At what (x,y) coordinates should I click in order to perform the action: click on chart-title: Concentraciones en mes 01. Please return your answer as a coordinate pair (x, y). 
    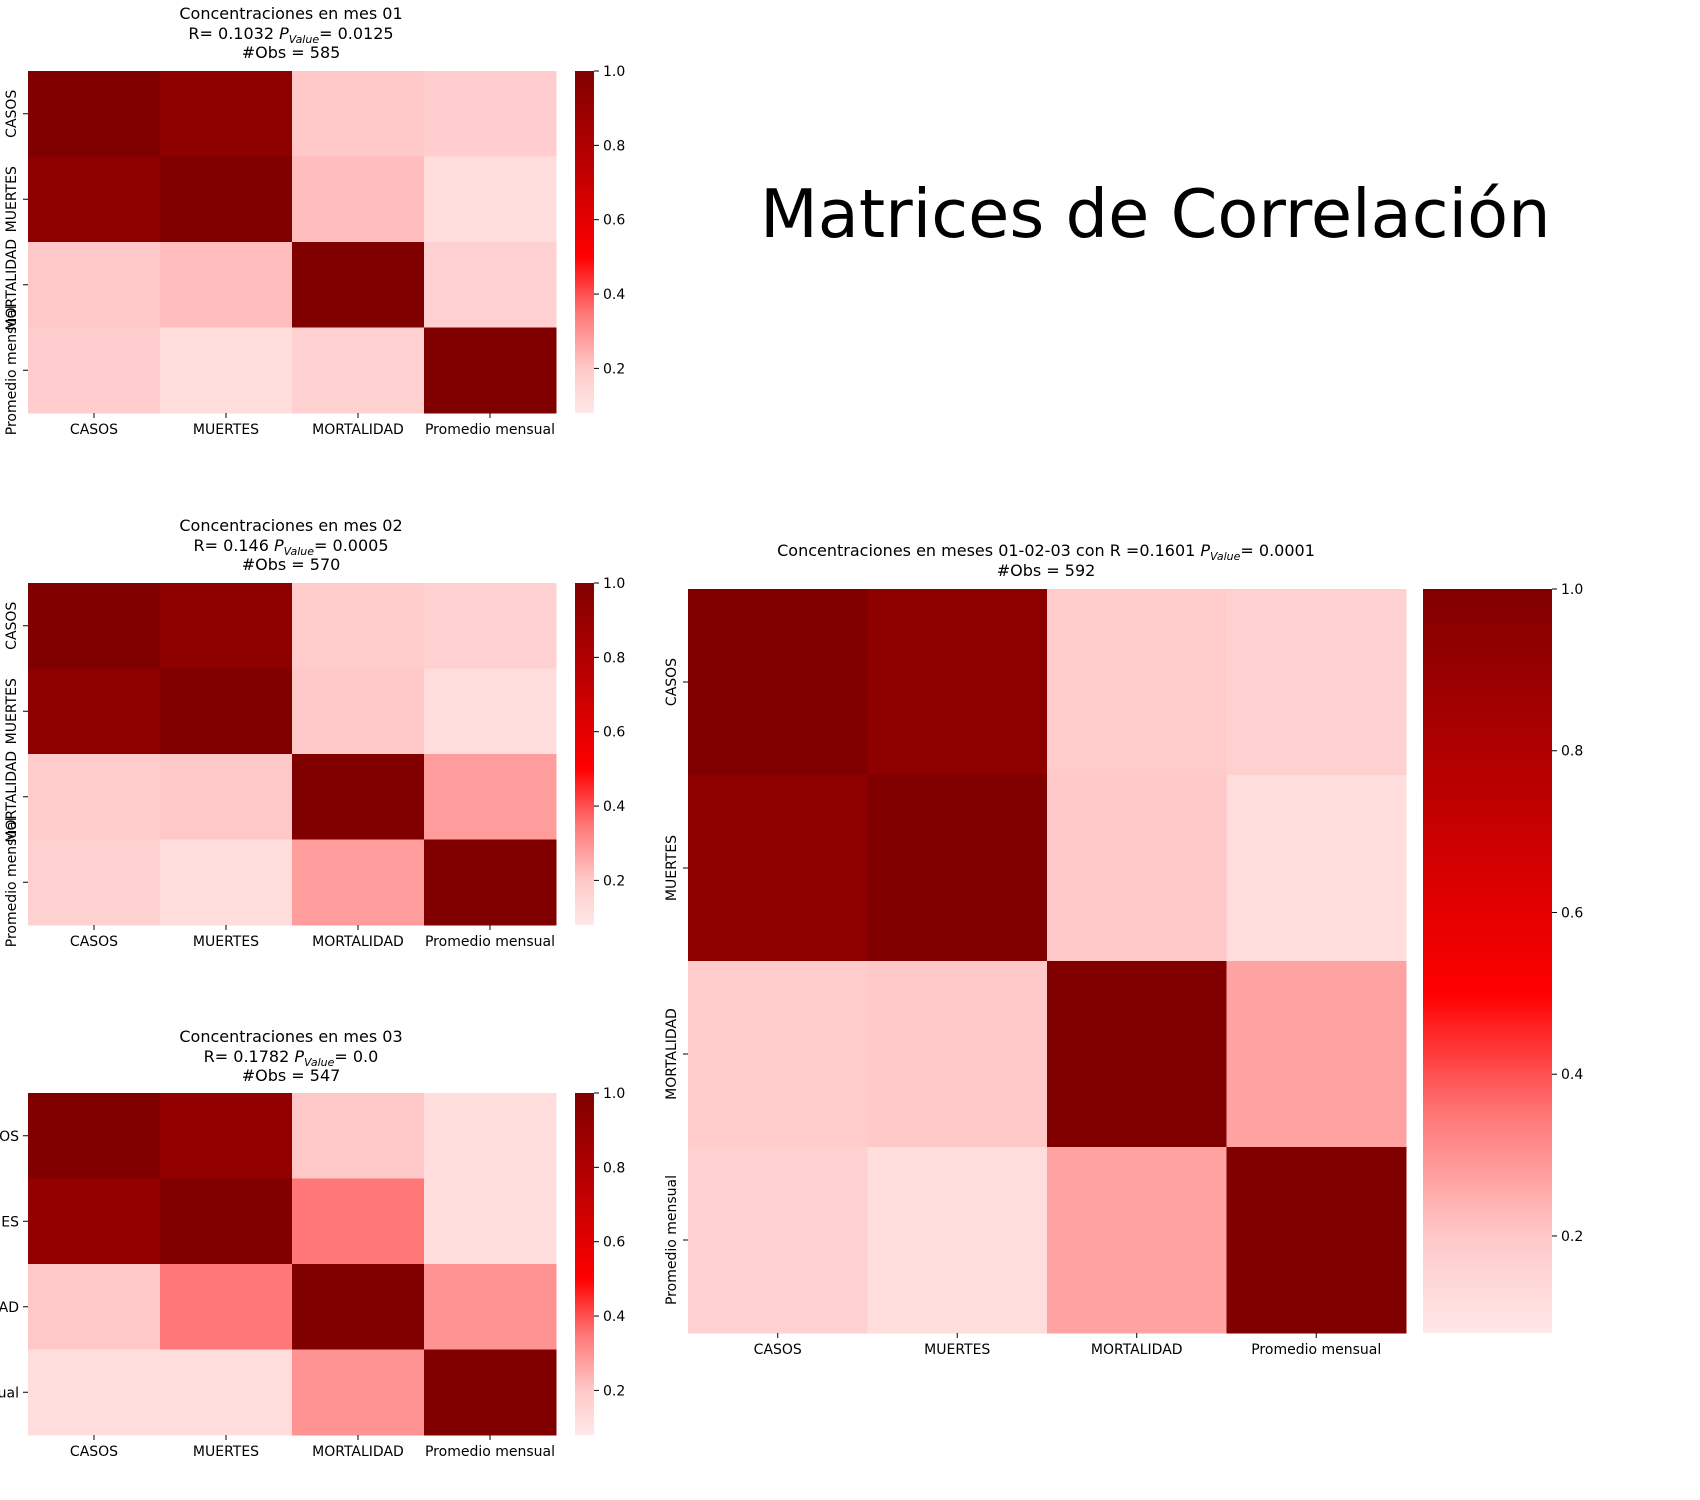
    Looking at the image, I should click on (290, 13).